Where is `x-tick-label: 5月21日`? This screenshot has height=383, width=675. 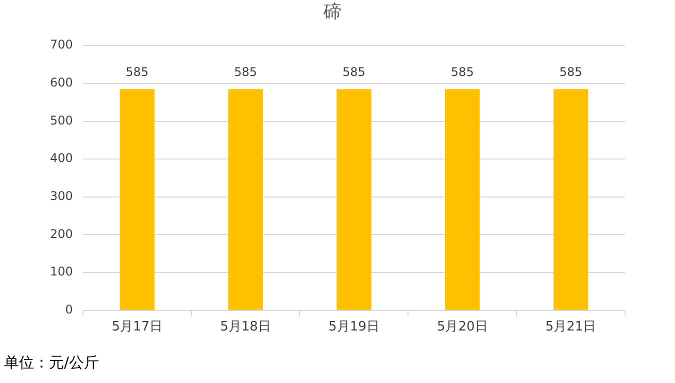
x-tick-label: 5月21日 is located at coordinates (570, 327).